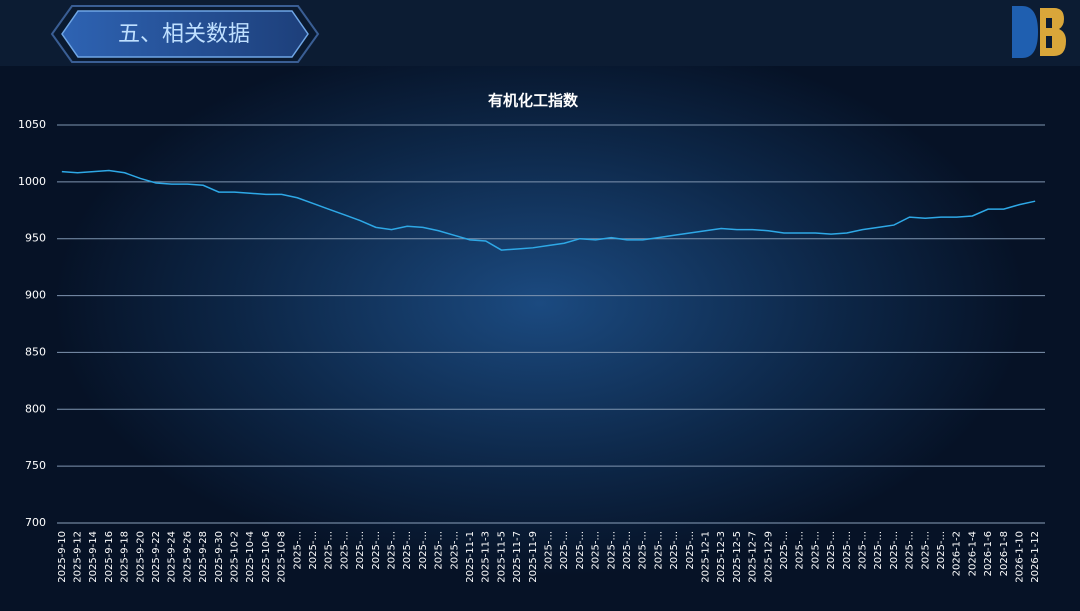 The height and width of the screenshot is (611, 1080). What do you see at coordinates (35, 351) in the screenshot?
I see `y-tick-label: 850` at bounding box center [35, 351].